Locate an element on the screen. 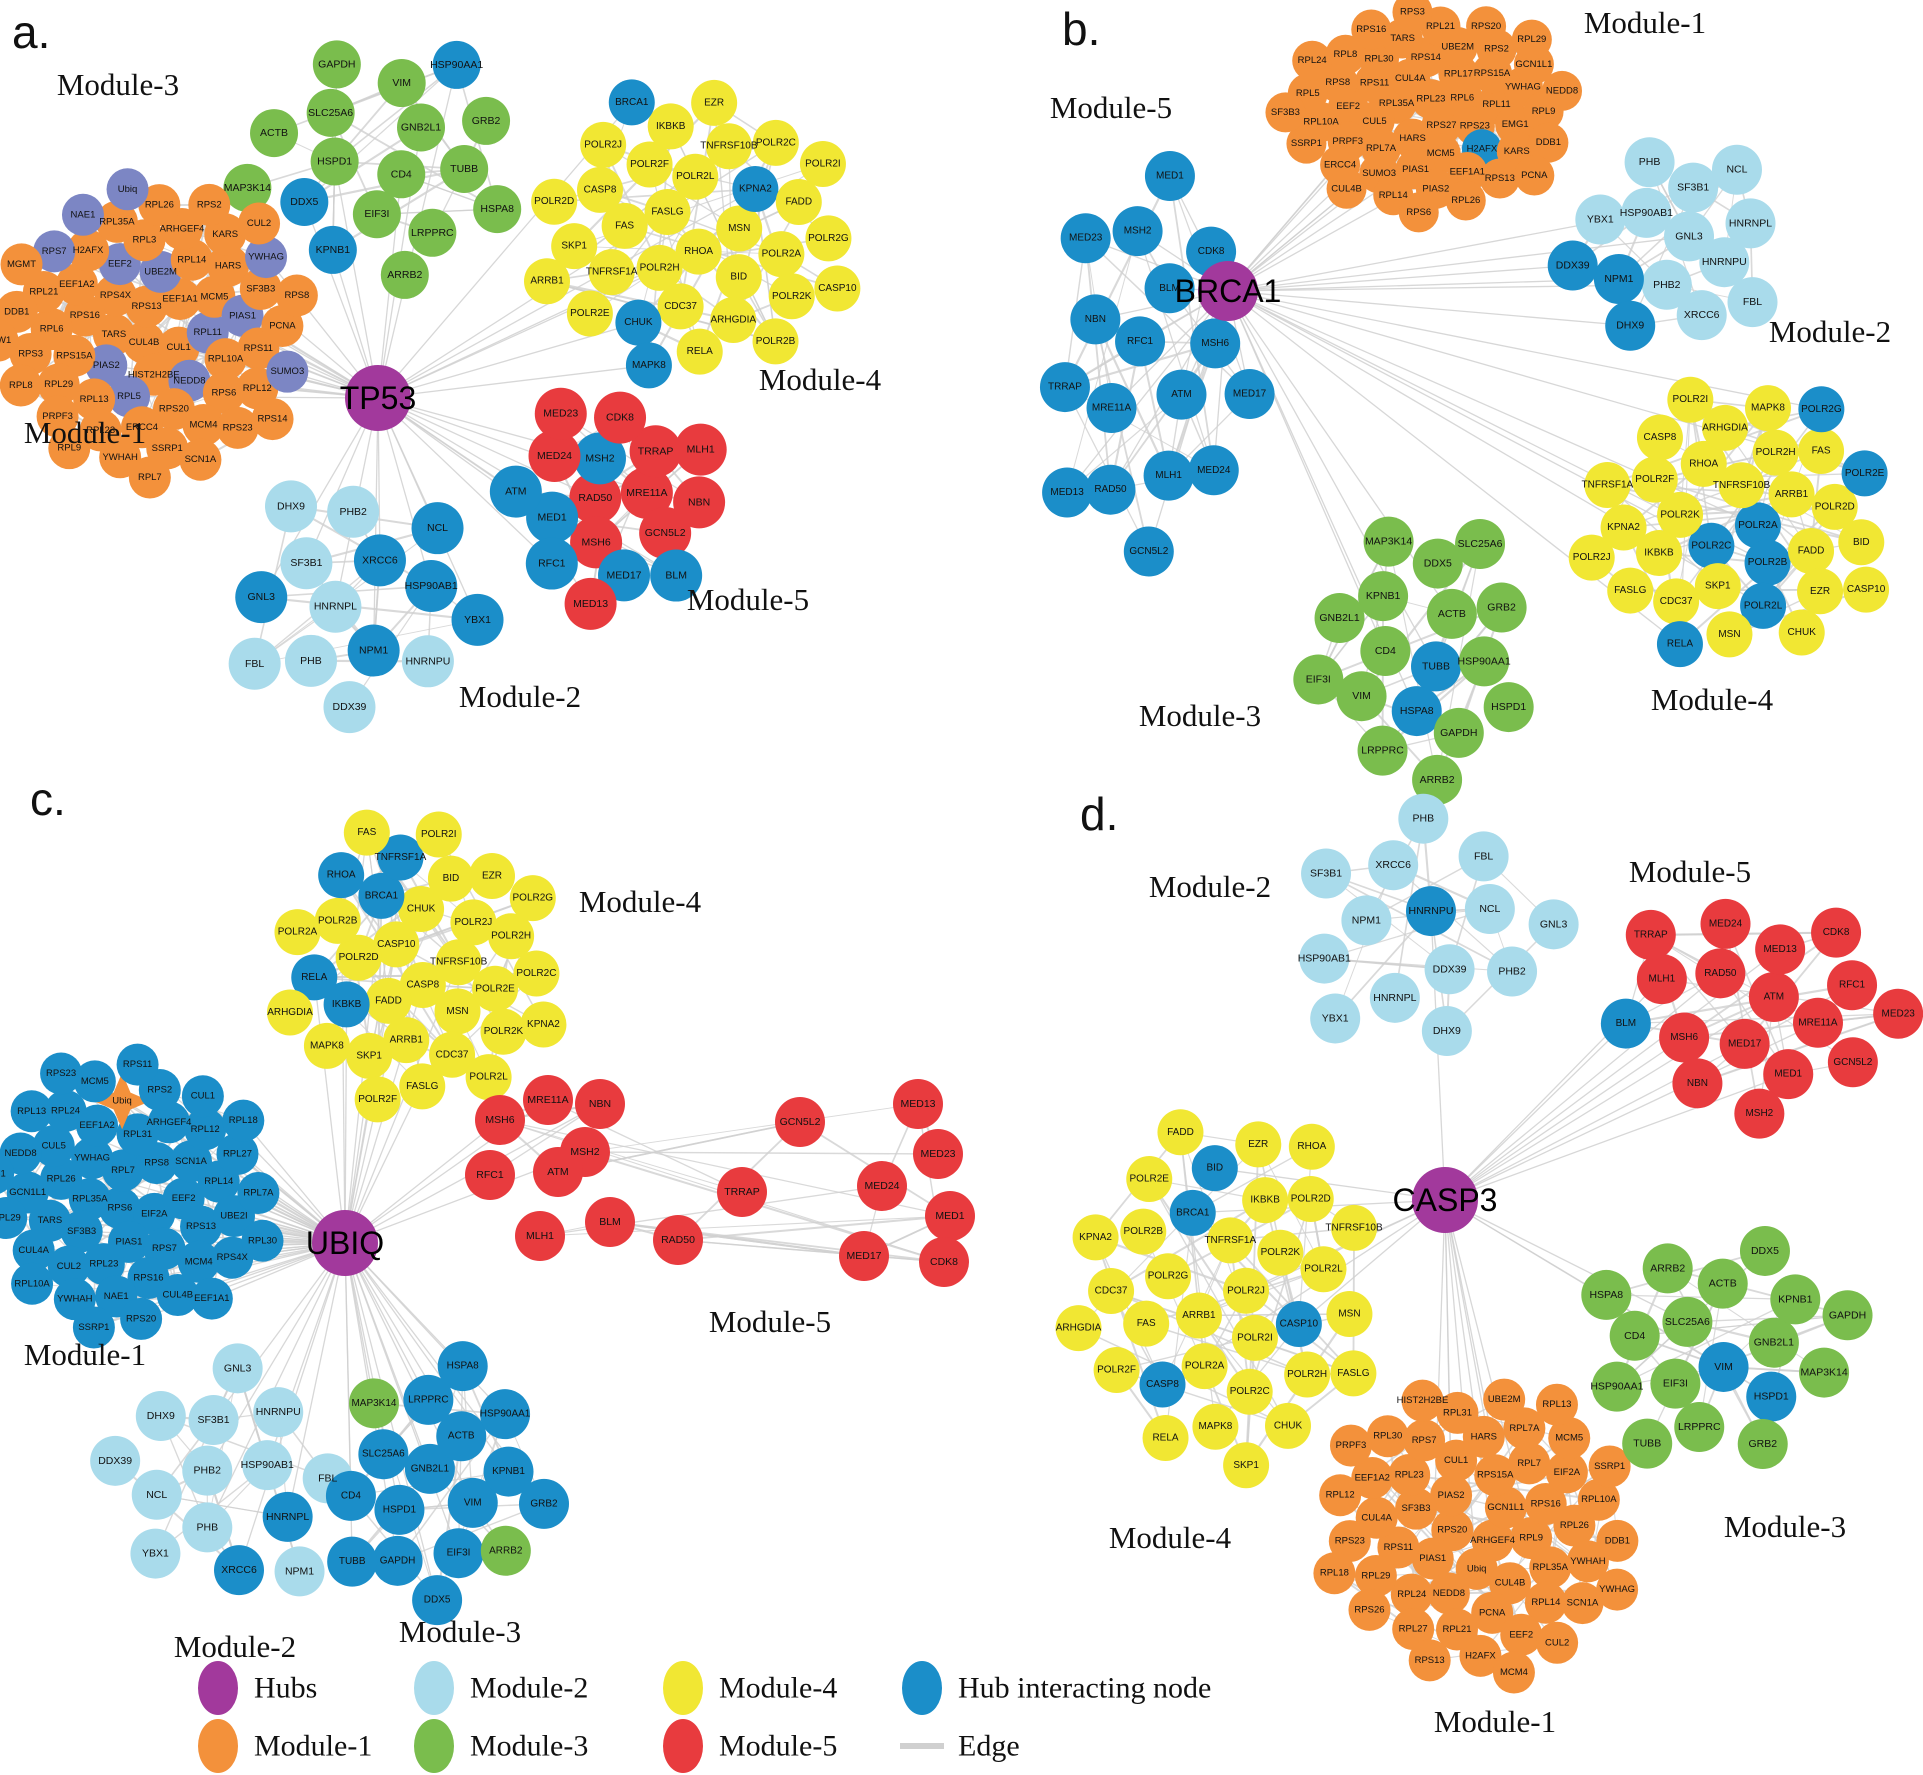 Image resolution: width=1923 pixels, height=1775 pixels. node-RPL23 is located at coordinates (103, 1264).